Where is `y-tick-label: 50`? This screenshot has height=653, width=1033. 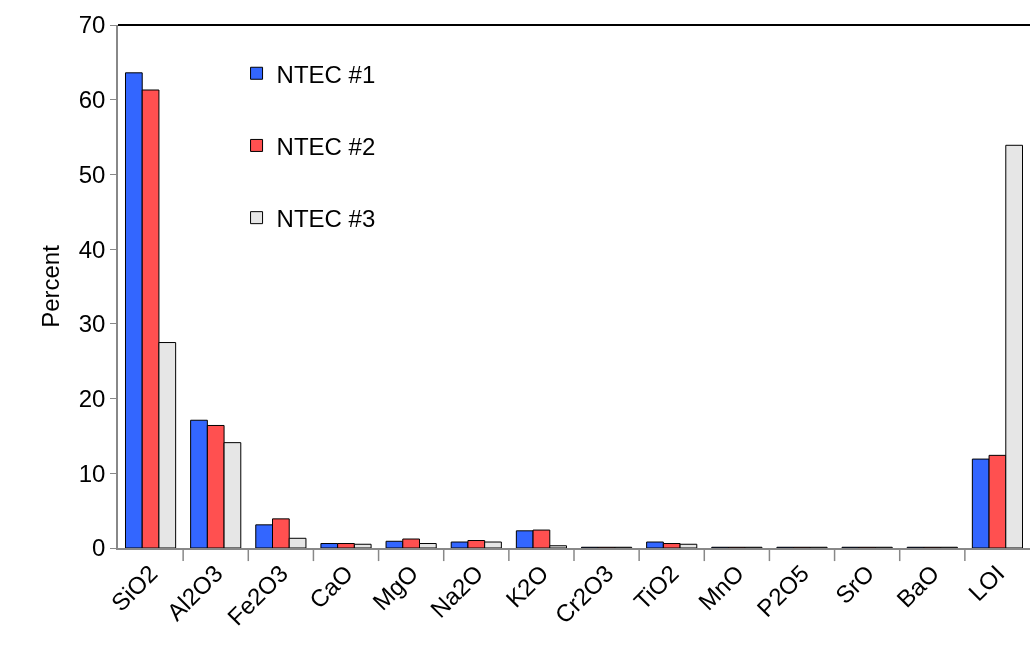 y-tick-label: 50 is located at coordinates (92, 174).